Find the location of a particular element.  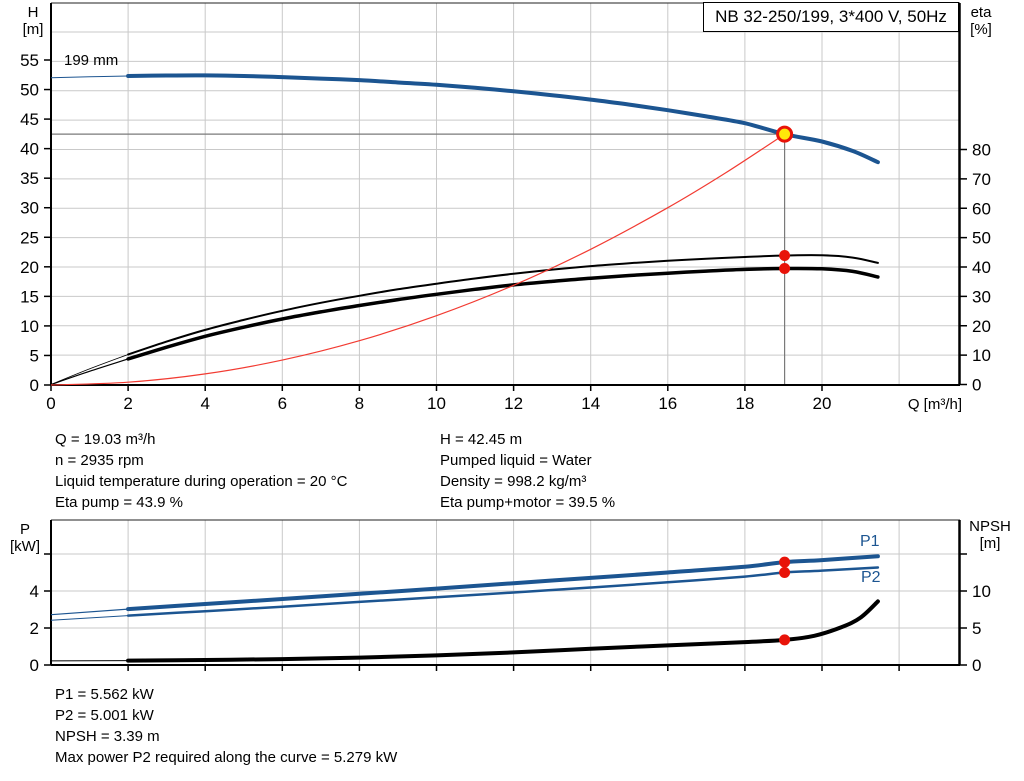

tick-label: 12 is located at coordinates (513, 403).